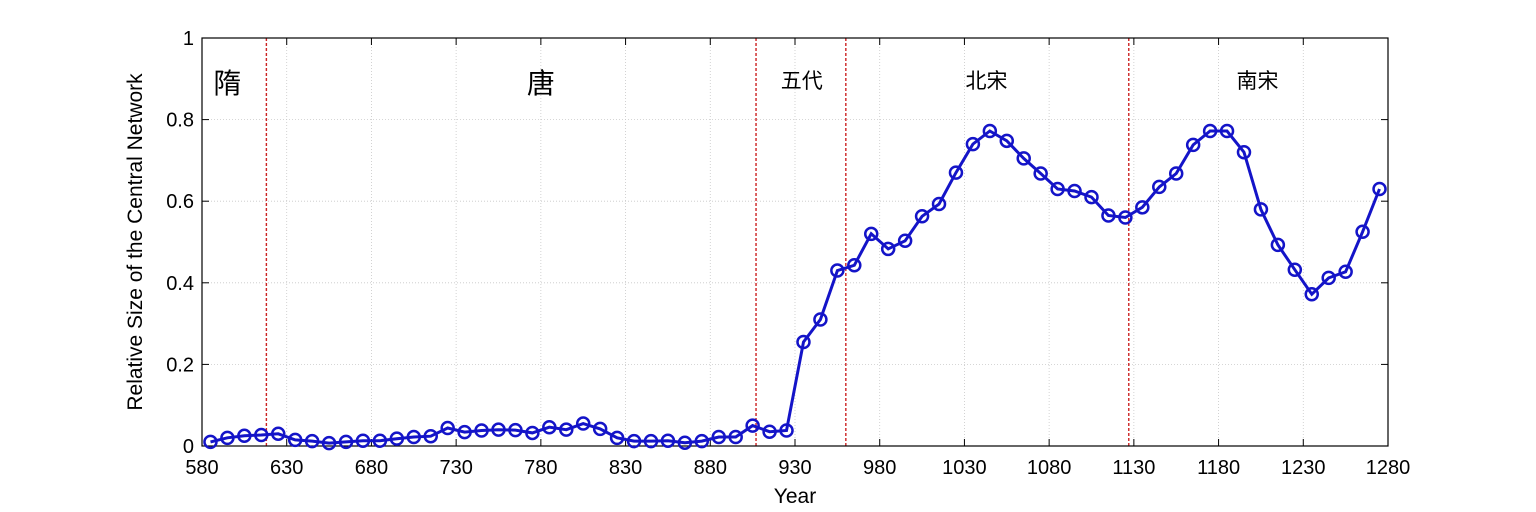  Describe the element at coordinates (1049, 468) in the screenshot. I see `x-tick-label: 1080` at that location.